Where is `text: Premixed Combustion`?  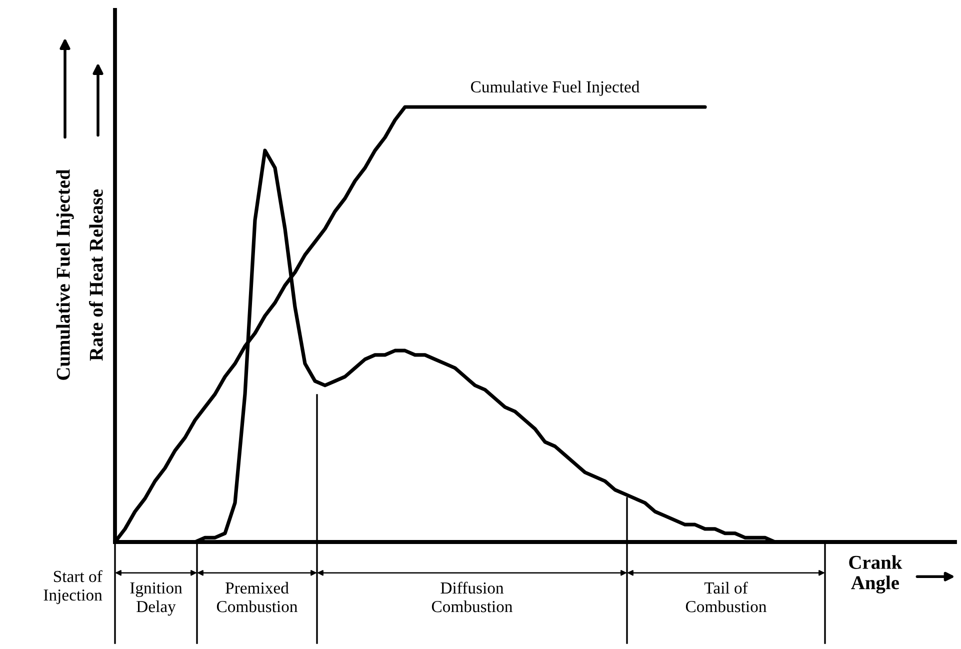
text: Premixed Combustion is located at coordinates (257, 597).